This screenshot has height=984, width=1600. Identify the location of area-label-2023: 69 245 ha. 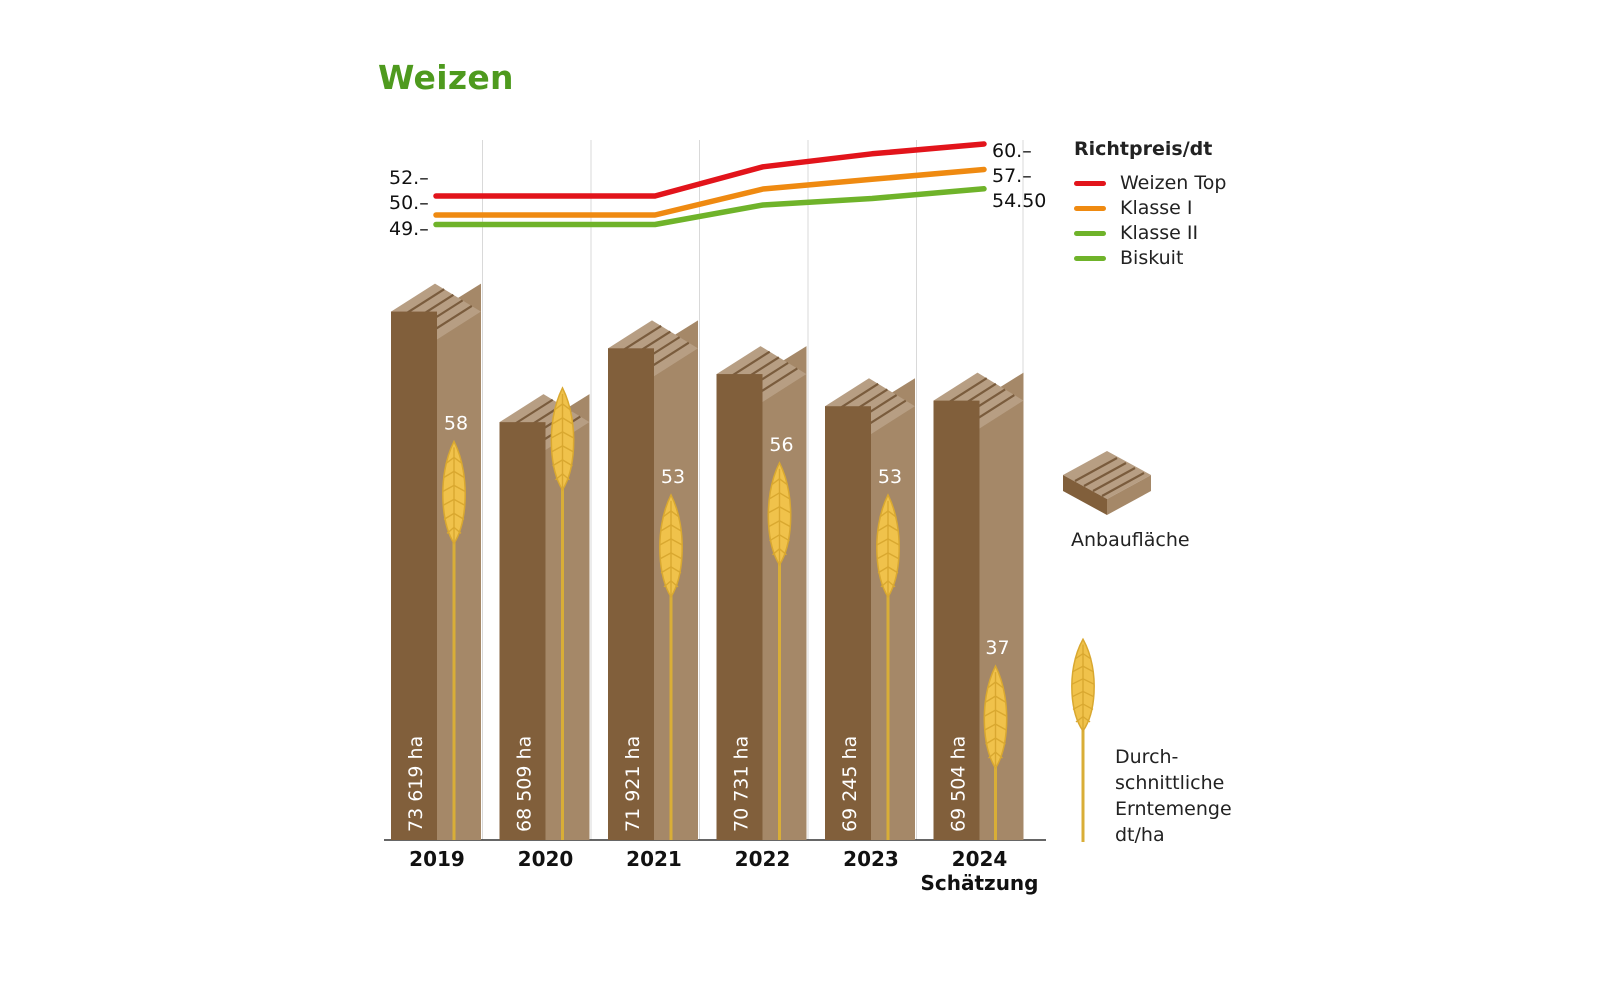
(850, 784).